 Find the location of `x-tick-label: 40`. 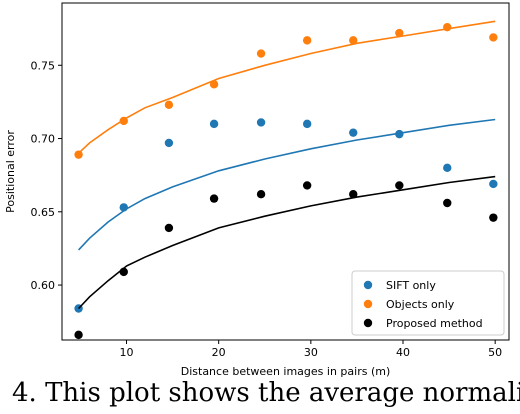

x-tick-label: 40 is located at coordinates (403, 352).